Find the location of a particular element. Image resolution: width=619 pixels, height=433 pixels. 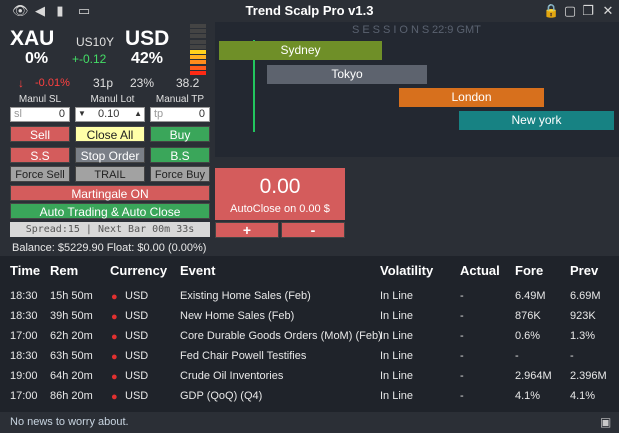

news-cell-prev: 6.69M is located at coordinates (585, 296).